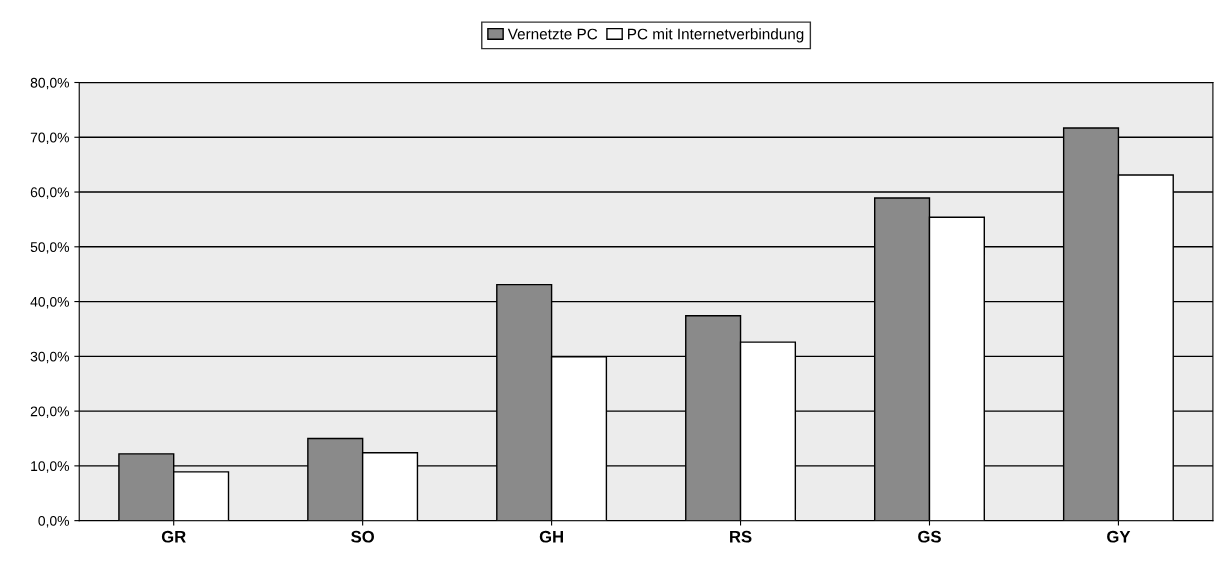 The height and width of the screenshot is (569, 1219). I want to click on y-tick-label: 0,0%, so click(54, 521).